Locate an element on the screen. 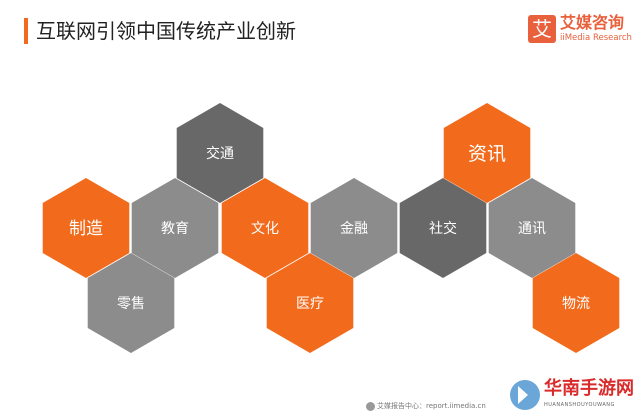 This screenshot has height=414, width=640. hex-label: 通讯 is located at coordinates (532, 229).